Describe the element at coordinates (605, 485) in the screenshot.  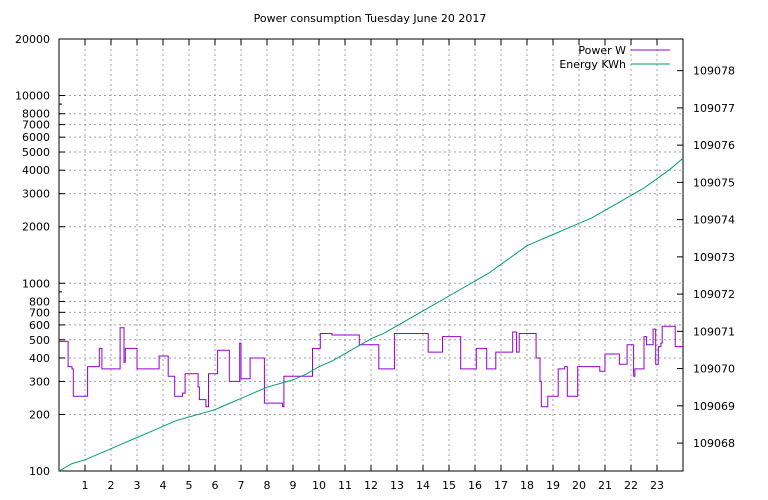
I see `x-tick-label: 21` at that location.